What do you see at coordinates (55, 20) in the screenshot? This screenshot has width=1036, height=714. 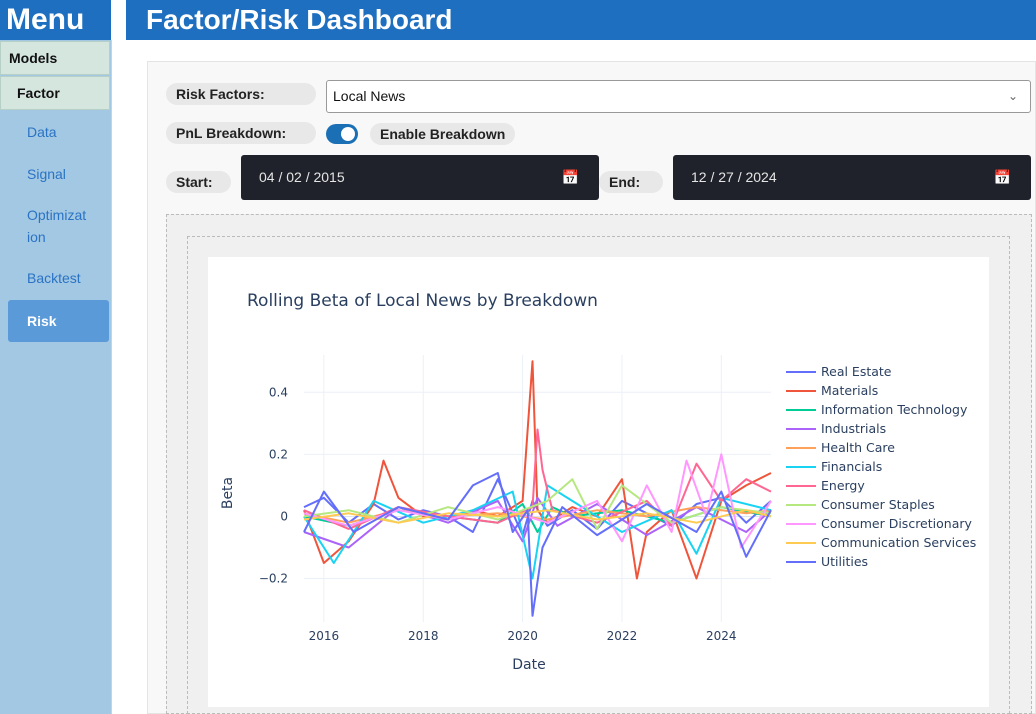 I see `menu-title: Menu` at bounding box center [55, 20].